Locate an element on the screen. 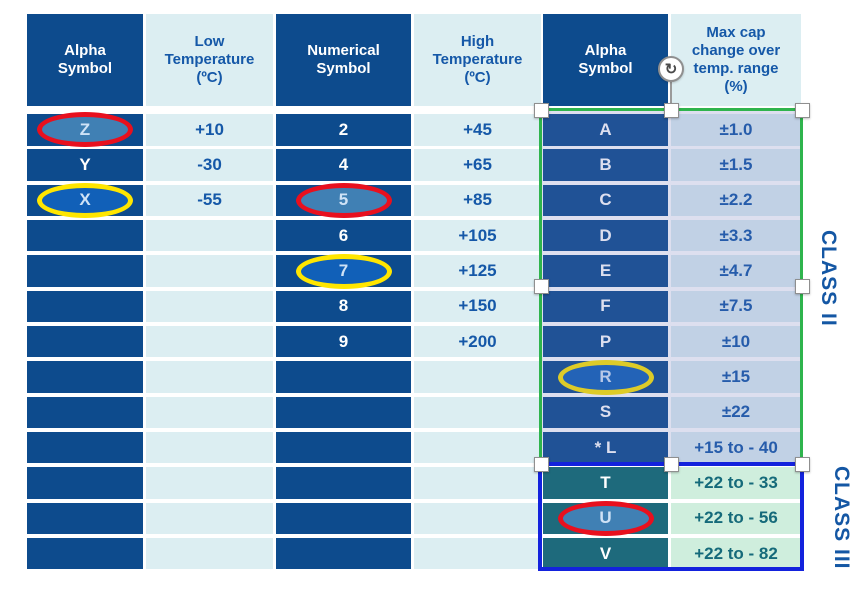 The width and height of the screenshot is (862, 596). highlight-ellipse-yellow: 7 is located at coordinates (343, 271).